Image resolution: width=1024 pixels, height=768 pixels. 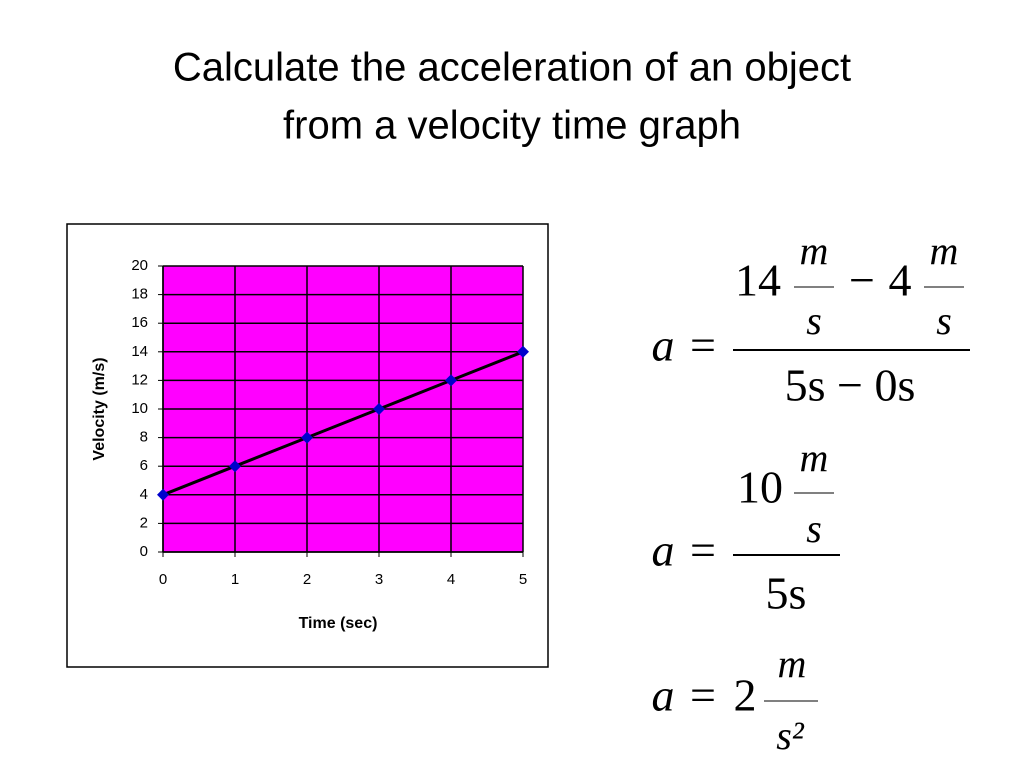 I want to click on x-tick-label: 3, so click(x=379, y=579).